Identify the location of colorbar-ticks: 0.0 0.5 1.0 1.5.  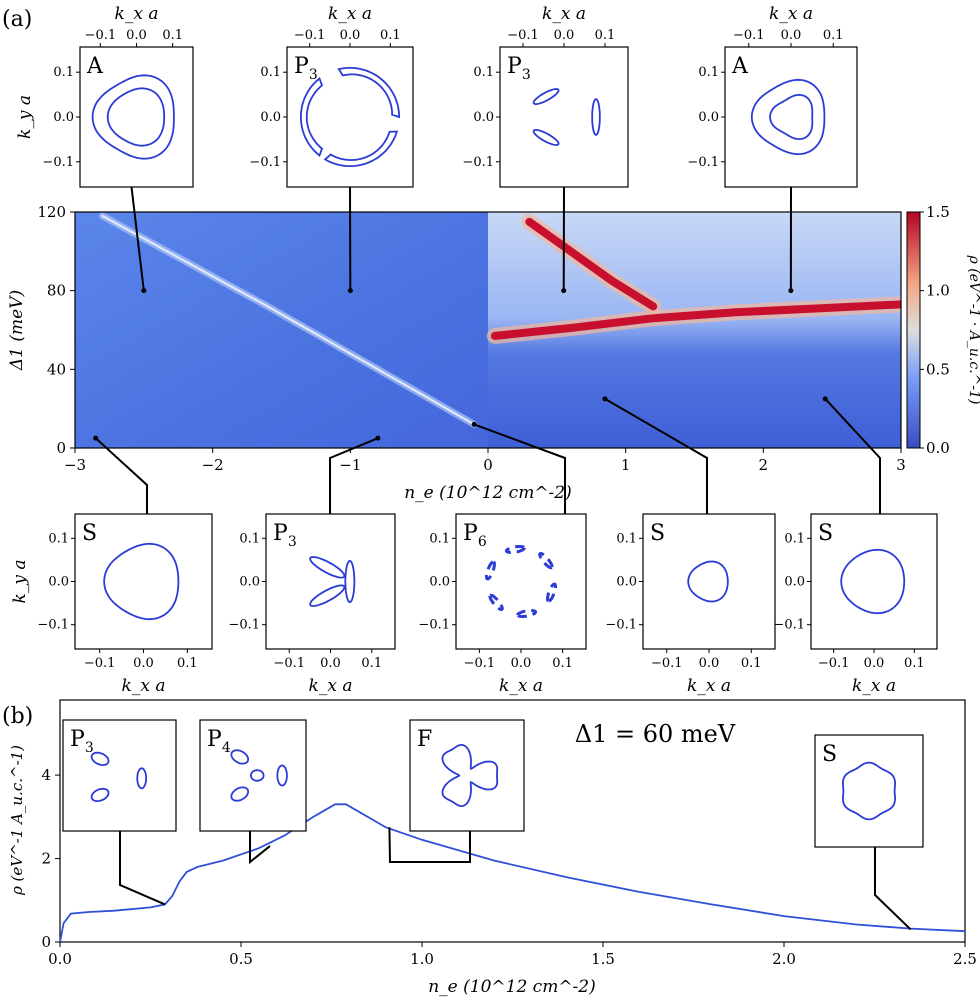
(935, 330).